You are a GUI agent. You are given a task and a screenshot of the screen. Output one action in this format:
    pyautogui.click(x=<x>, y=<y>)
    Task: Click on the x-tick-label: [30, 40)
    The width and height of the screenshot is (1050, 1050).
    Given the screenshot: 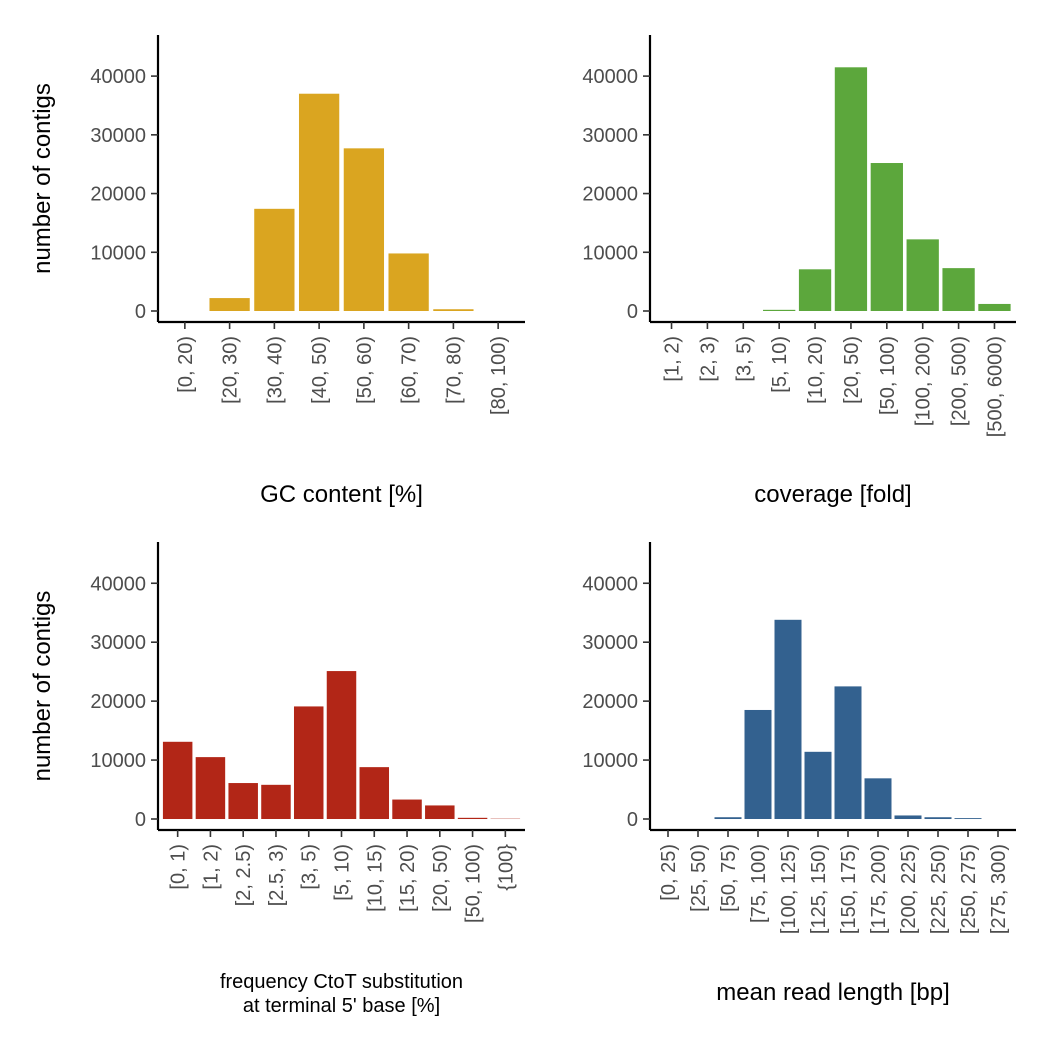 What is the action you would take?
    pyautogui.click(x=275, y=370)
    